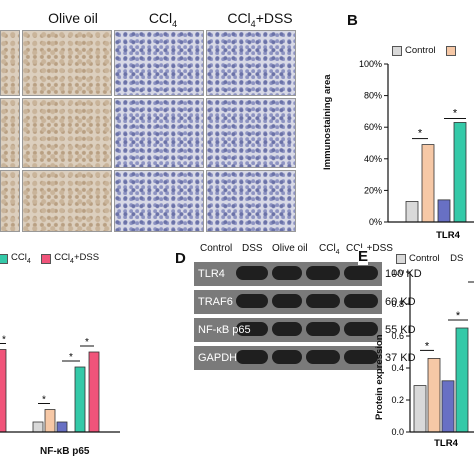 This screenshot has height=474, width=474. Describe the element at coordinates (400, 358) in the screenshot. I see `blot-kd-gapdh: 37 KD` at that location.